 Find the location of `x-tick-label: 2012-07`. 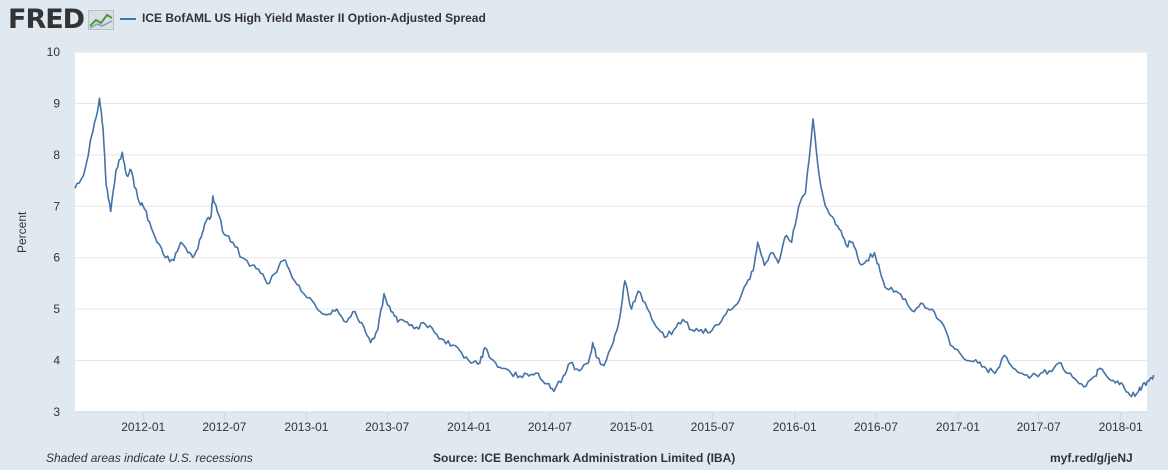

x-tick-label: 2012-07 is located at coordinates (224, 427).